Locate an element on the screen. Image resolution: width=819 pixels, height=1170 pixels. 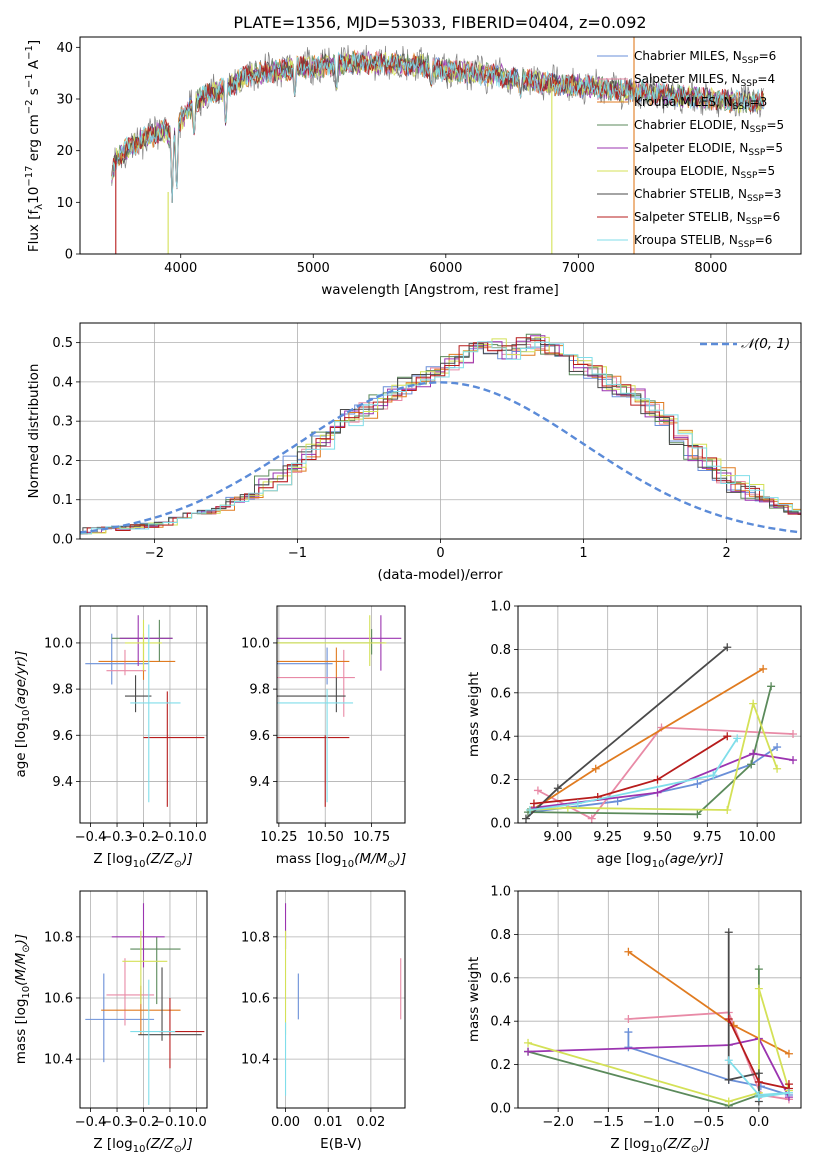
y-tick-label: 10.4 is located at coordinates (255, 1060).